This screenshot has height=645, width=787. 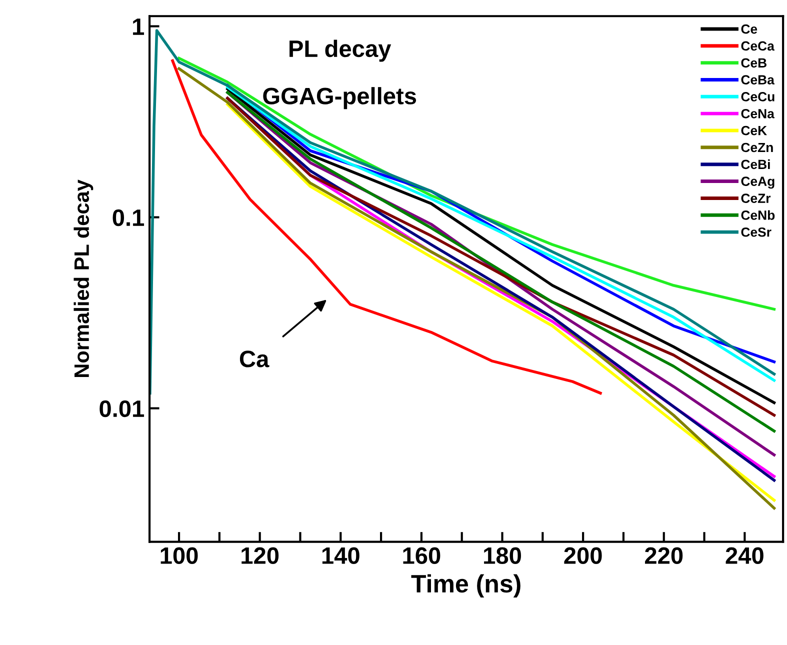 What do you see at coordinates (122, 409) in the screenshot?
I see `y-tick-label: 0.01` at bounding box center [122, 409].